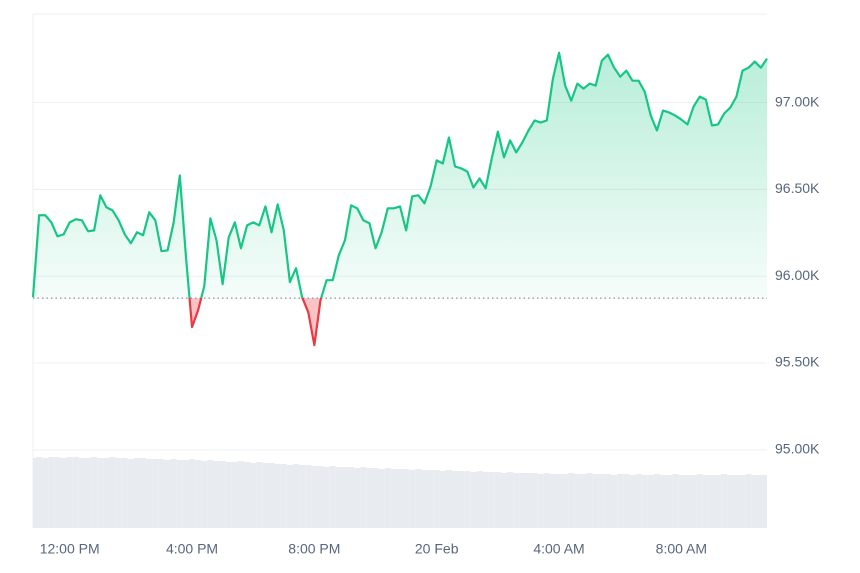 The width and height of the screenshot is (860, 573). I want to click on x-tick-label: 12:00 PM, so click(70, 549).